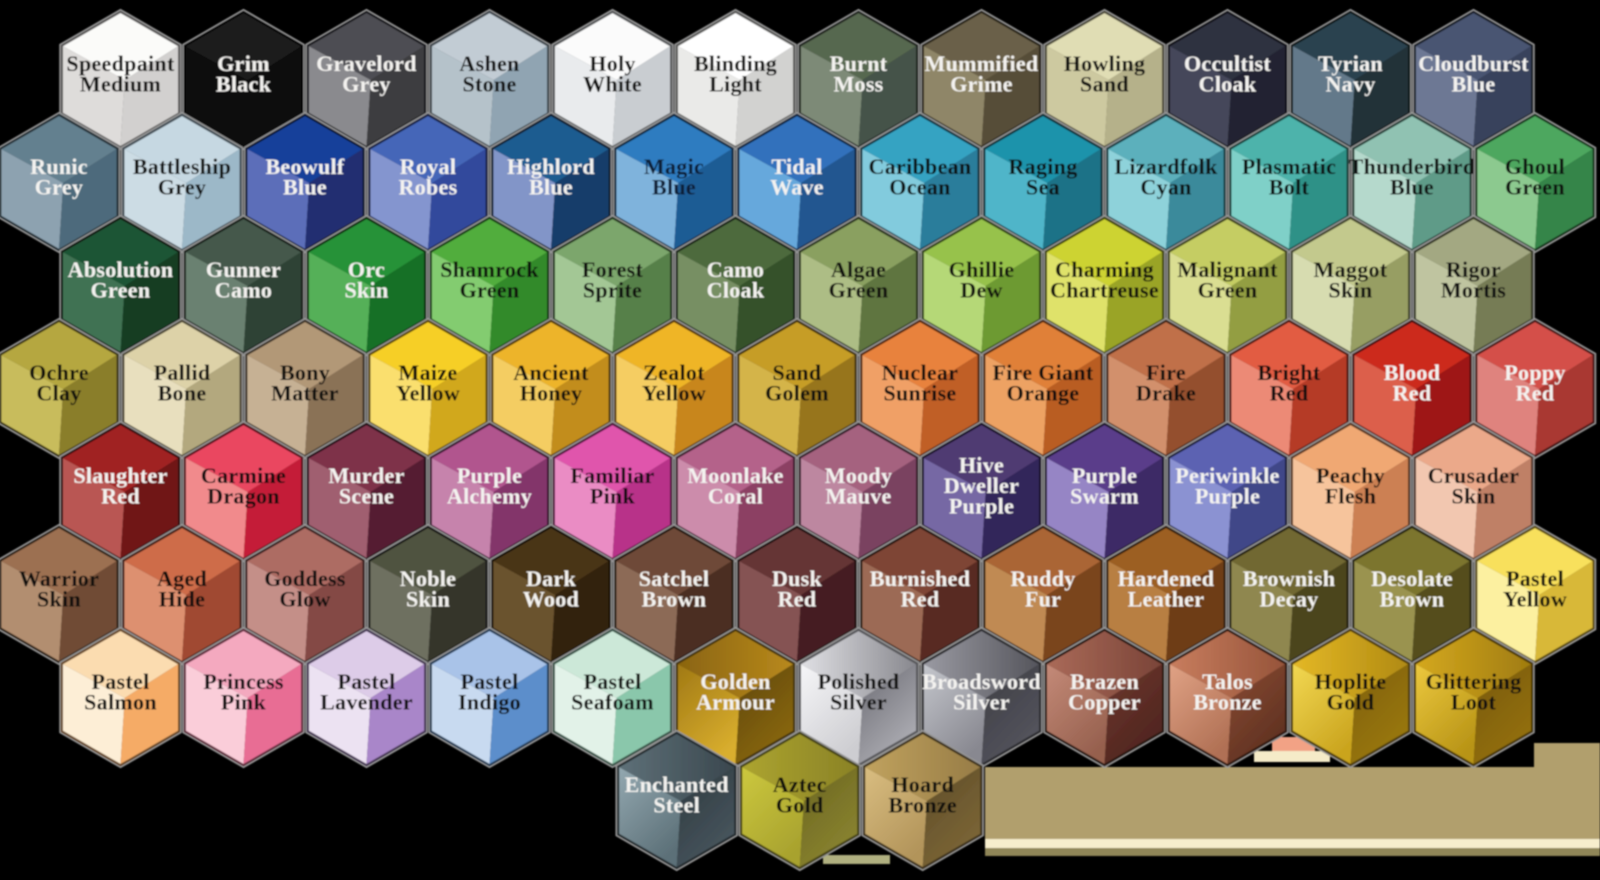 This screenshot has height=880, width=1600. Describe the element at coordinates (1105, 74) in the screenshot. I see `svg-text:HowlingSand: Howling Sand` at that location.